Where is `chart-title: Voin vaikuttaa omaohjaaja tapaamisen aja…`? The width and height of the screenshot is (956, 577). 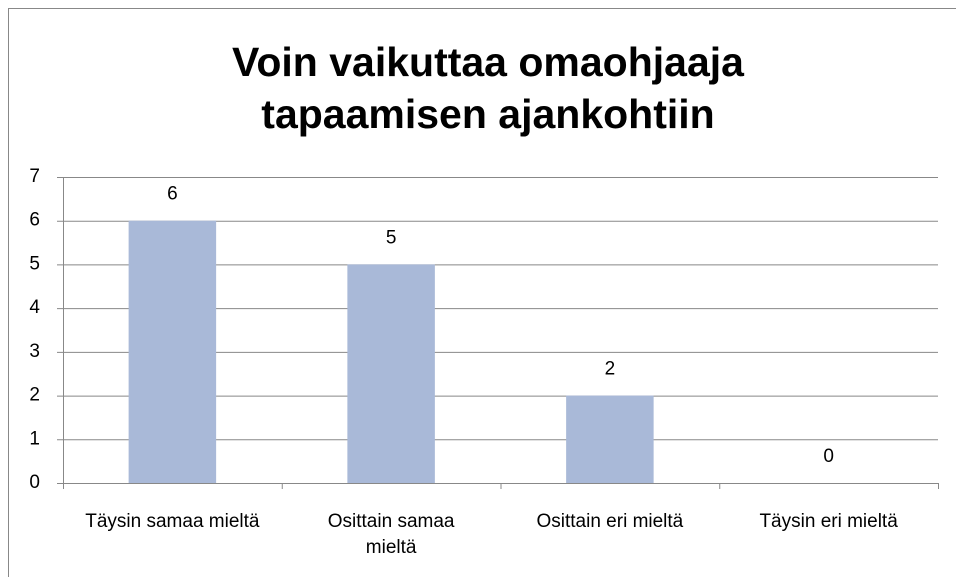
chart-title: Voin vaikuttaa omaohjaaja tapaamisen aja… is located at coordinates (488, 88).